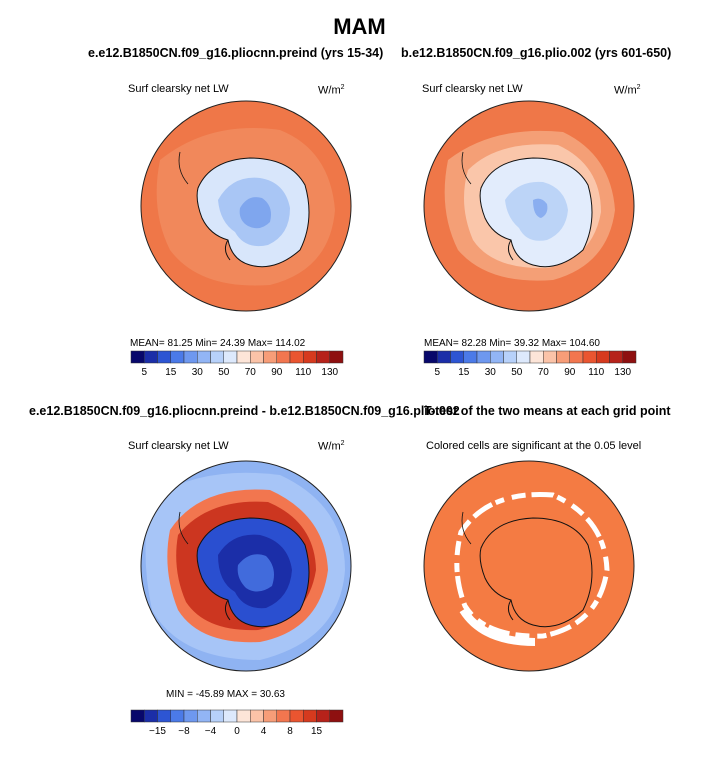 The width and height of the screenshot is (719, 768). Describe the element at coordinates (627, 90) in the screenshot. I see `panel-2-units: W/m2` at that location.